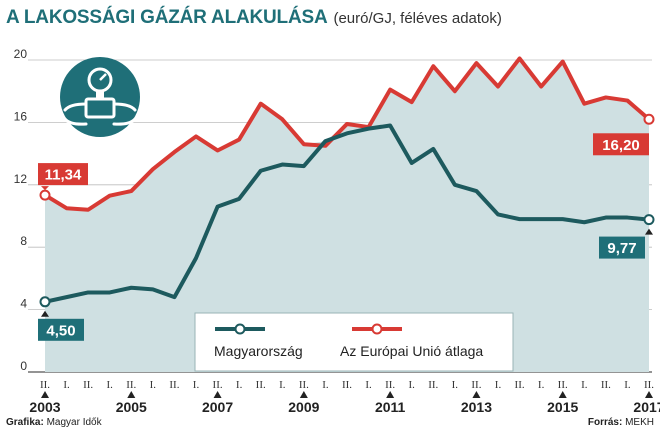  I want to click on badge-eu-start-box, so click(63, 174).